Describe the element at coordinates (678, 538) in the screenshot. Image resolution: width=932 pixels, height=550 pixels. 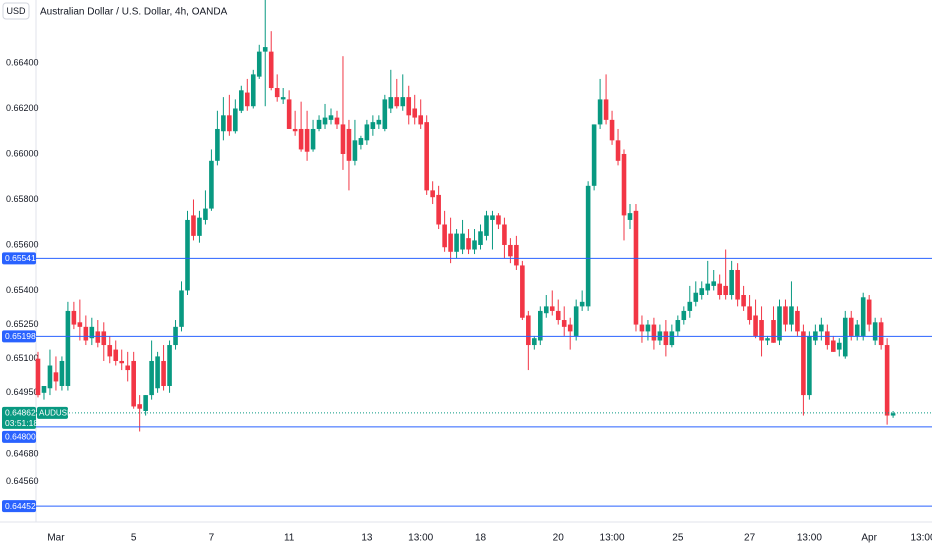
I see `x-tick-label: 25` at that location.